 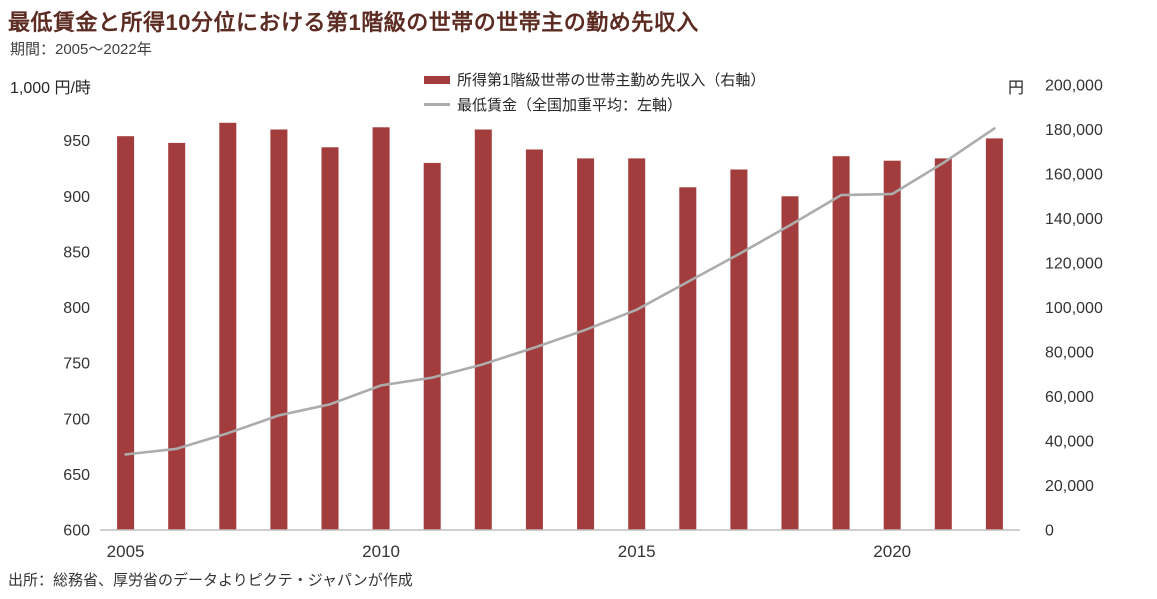 What do you see at coordinates (611, 80) in the screenshot?
I see `bar-series-label: 所得第1階級世帯の世帯主勤め先収入（右軸）` at bounding box center [611, 80].